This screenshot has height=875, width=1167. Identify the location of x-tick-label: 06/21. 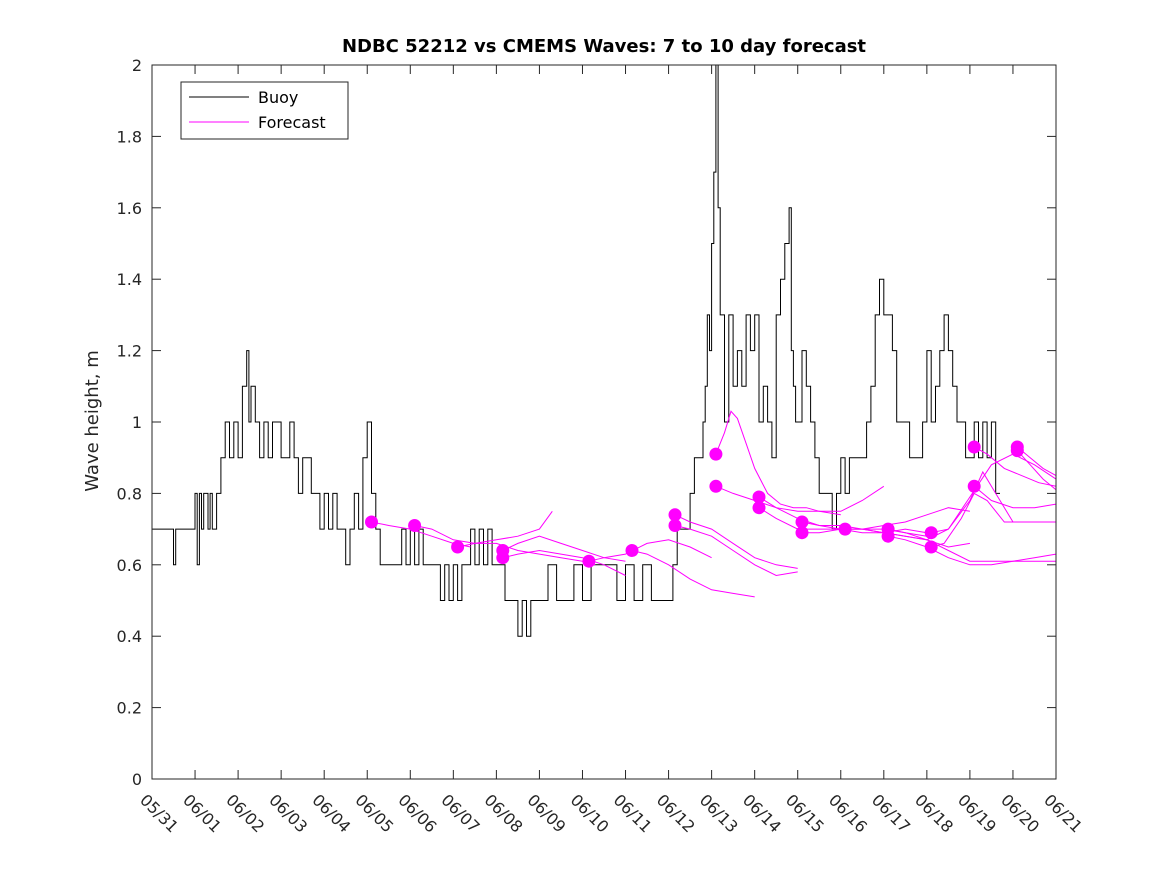
(1063, 813).